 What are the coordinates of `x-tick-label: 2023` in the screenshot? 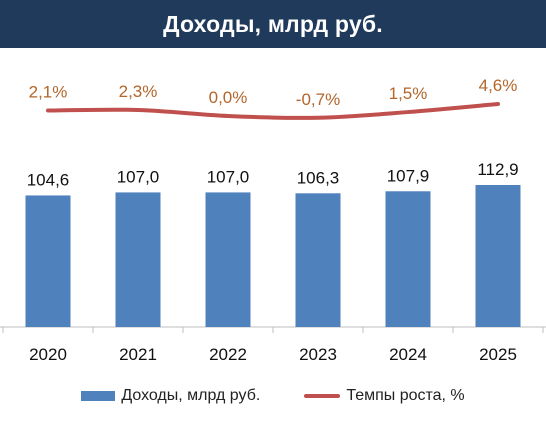 It's located at (318, 354).